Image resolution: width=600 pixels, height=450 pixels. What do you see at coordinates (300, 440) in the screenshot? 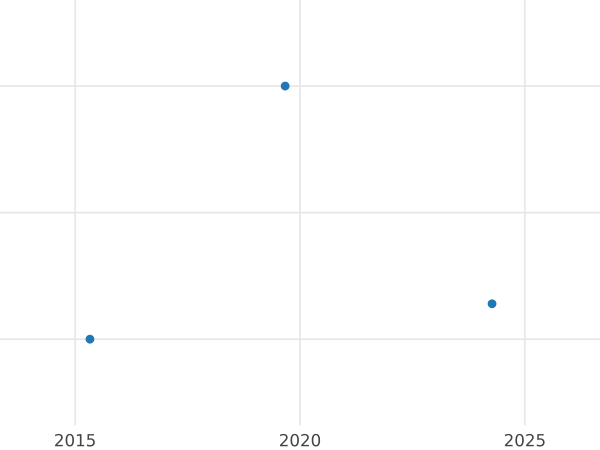
I see `x-tick-label: 2020` at bounding box center [300, 440].